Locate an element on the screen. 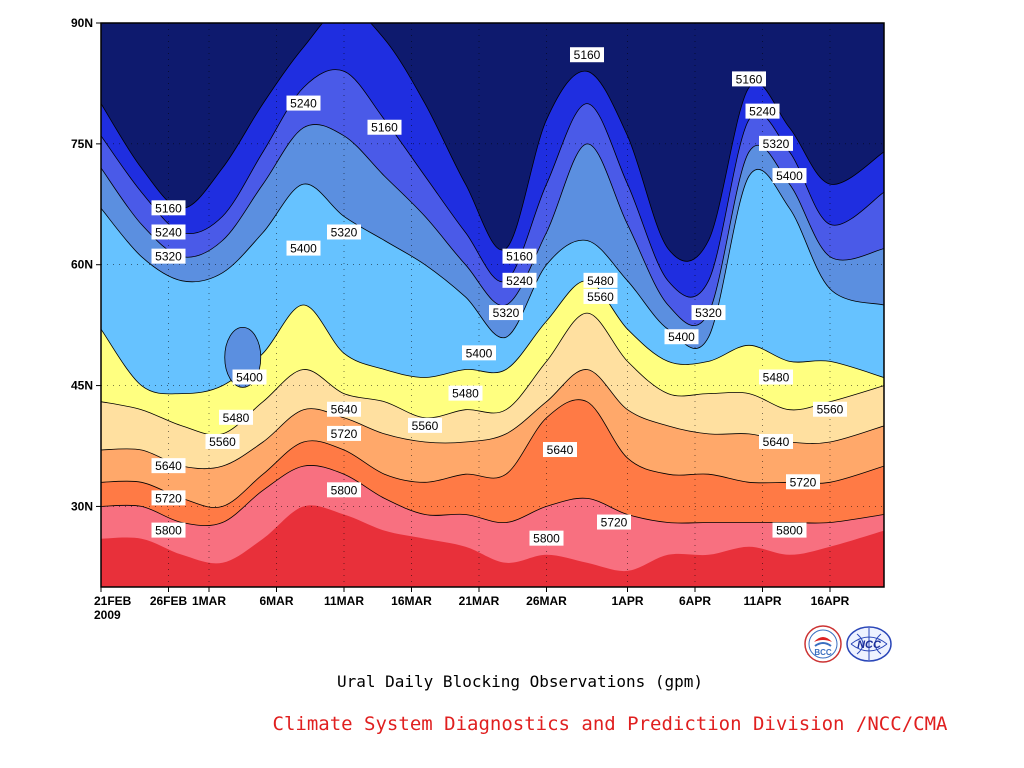 Image resolution: width=1024 pixels, height=768 pixels. y-tick-label: 45N is located at coordinates (82, 386).